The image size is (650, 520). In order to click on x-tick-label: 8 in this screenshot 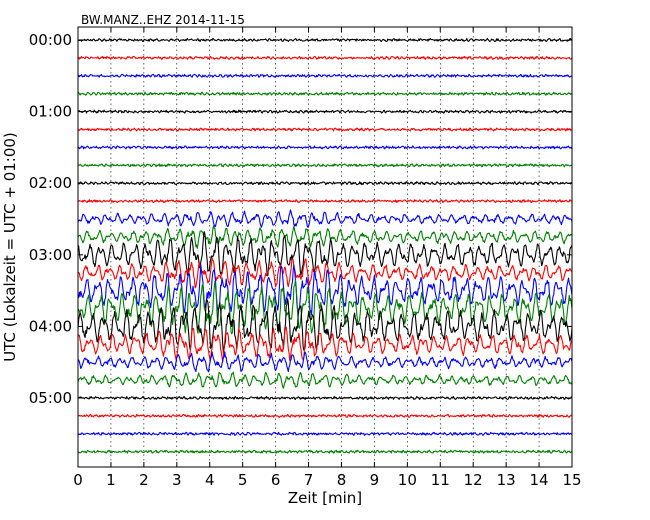, I will do `click(342, 480)`.